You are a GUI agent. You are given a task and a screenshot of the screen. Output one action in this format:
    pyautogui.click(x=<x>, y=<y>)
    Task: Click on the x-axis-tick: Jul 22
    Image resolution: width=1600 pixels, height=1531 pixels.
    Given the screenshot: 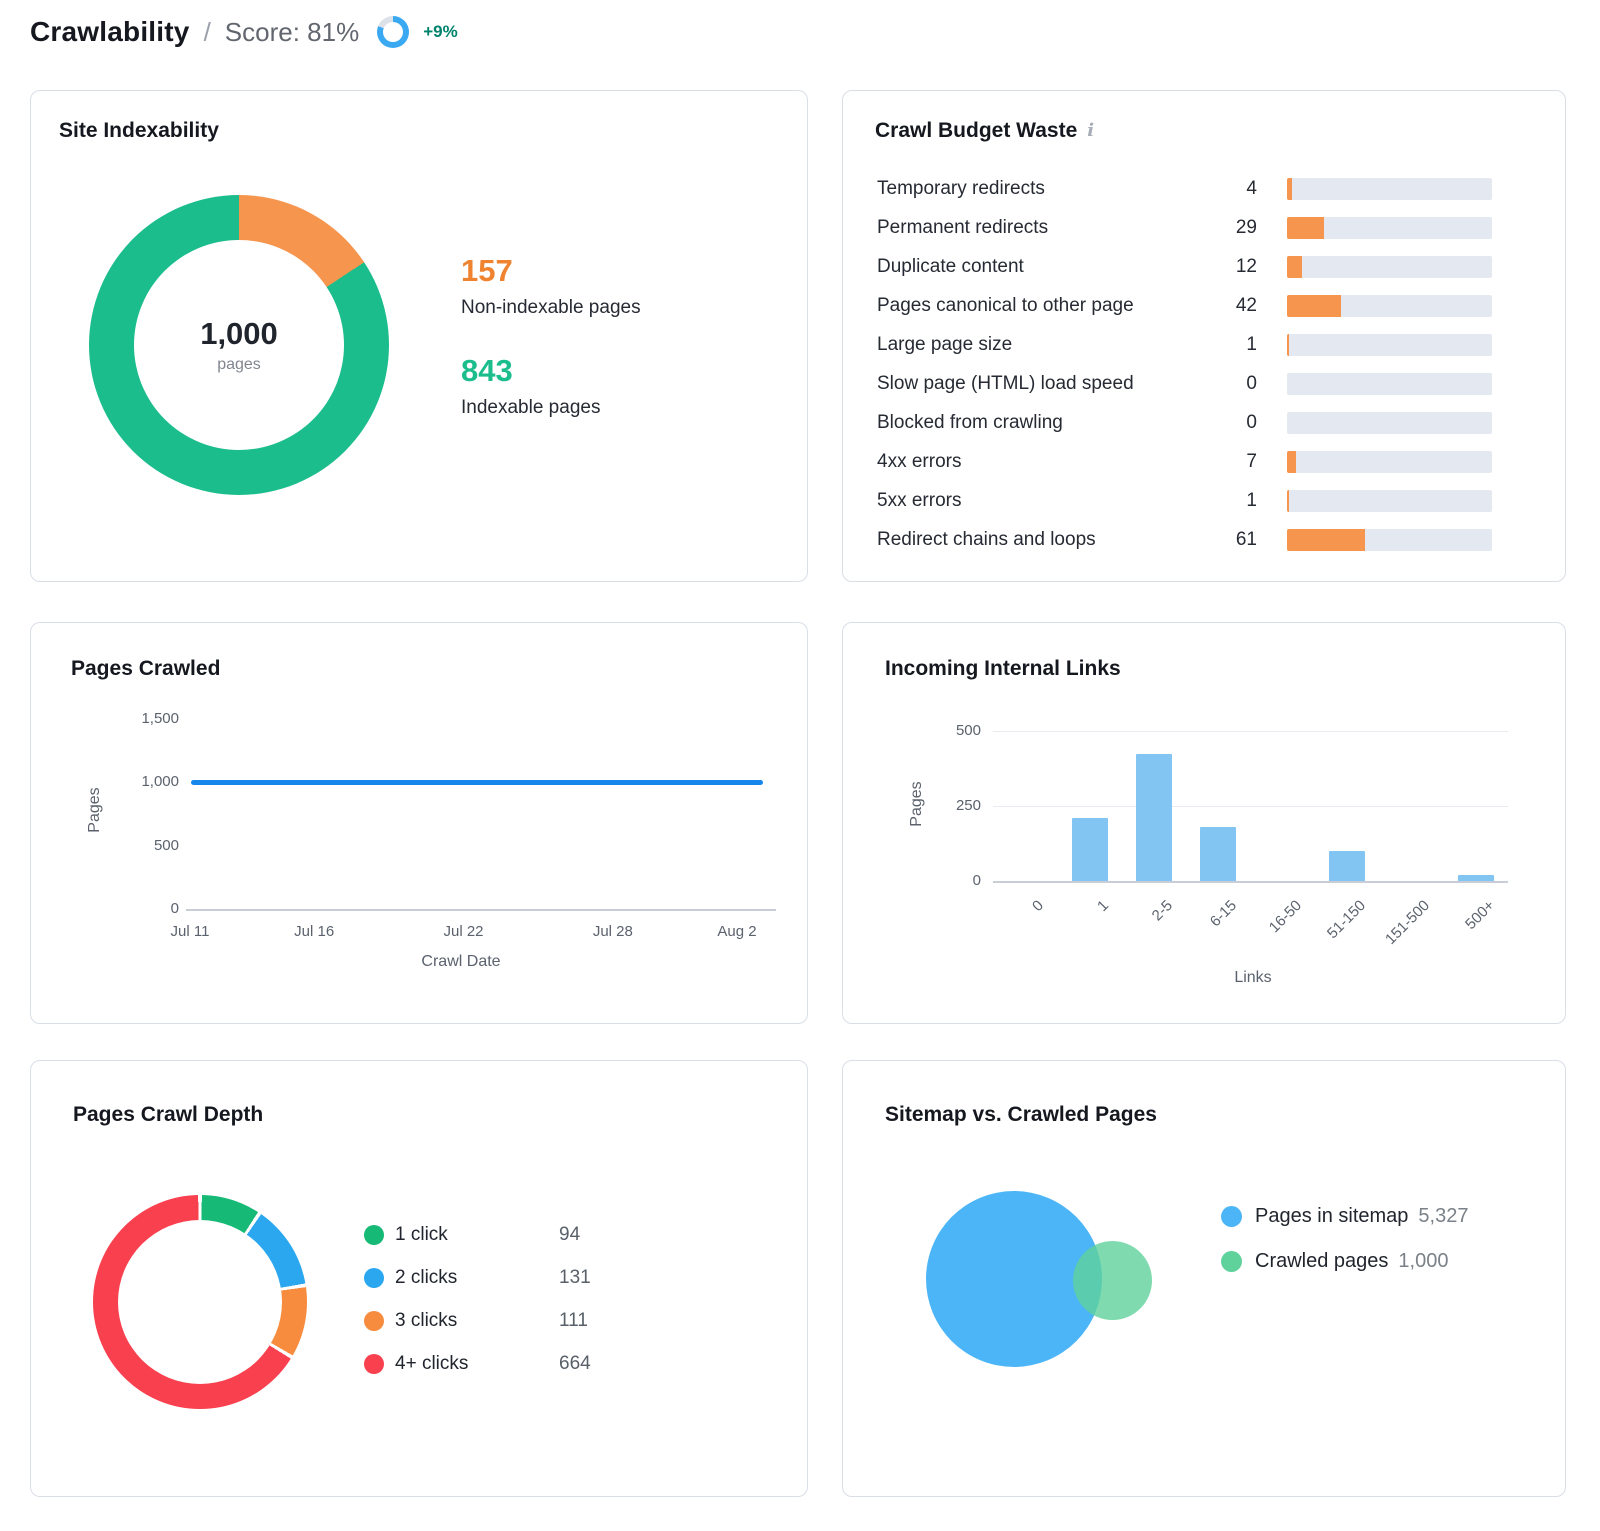 What is the action you would take?
    pyautogui.click(x=463, y=931)
    